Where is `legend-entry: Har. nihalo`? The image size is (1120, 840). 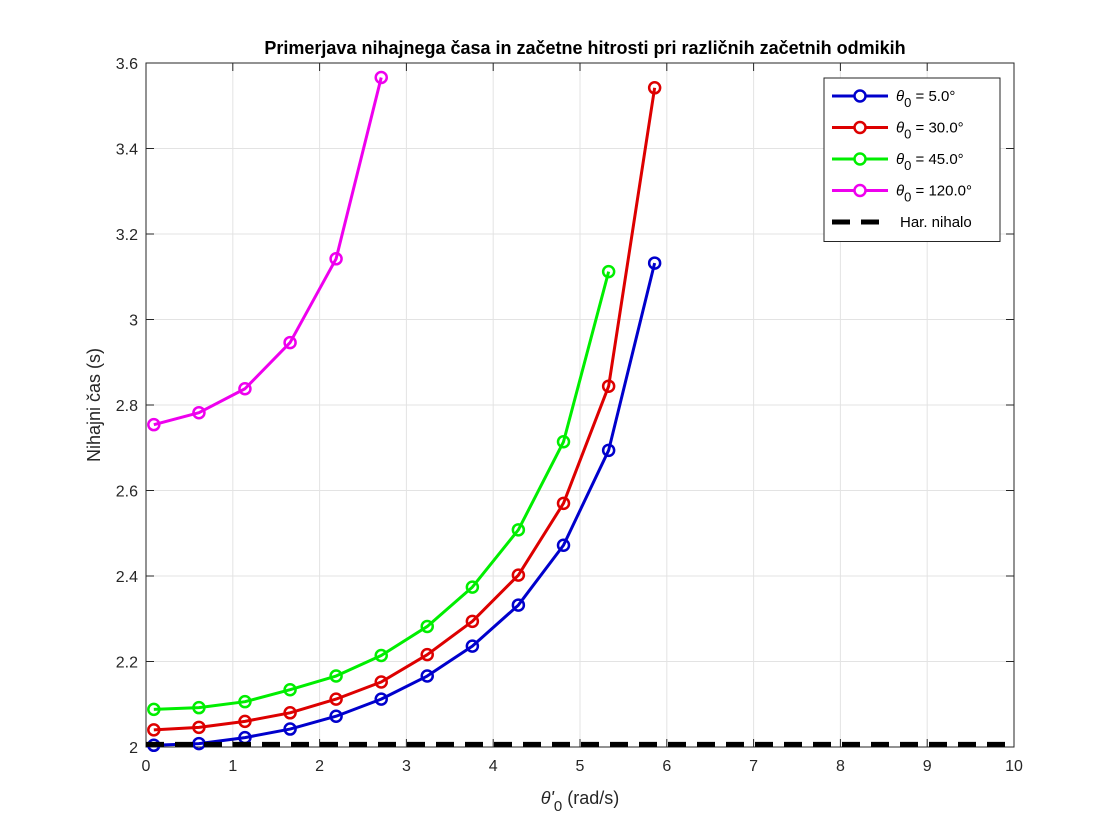 legend-entry: Har. nihalo is located at coordinates (902, 222).